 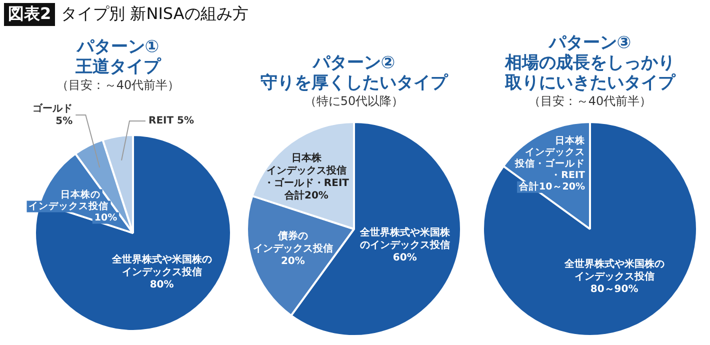 I want to click on data-label: 20%, so click(x=292, y=261).